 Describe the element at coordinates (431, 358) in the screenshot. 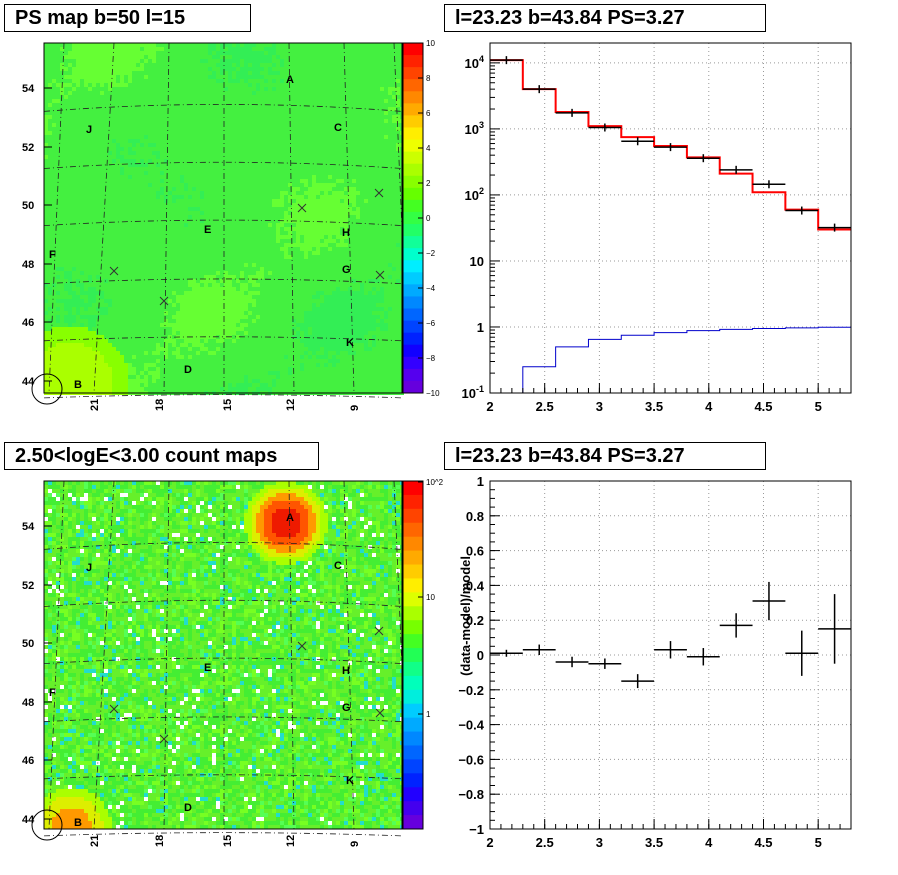

I see `colorbar-tick-label: −8` at that location.